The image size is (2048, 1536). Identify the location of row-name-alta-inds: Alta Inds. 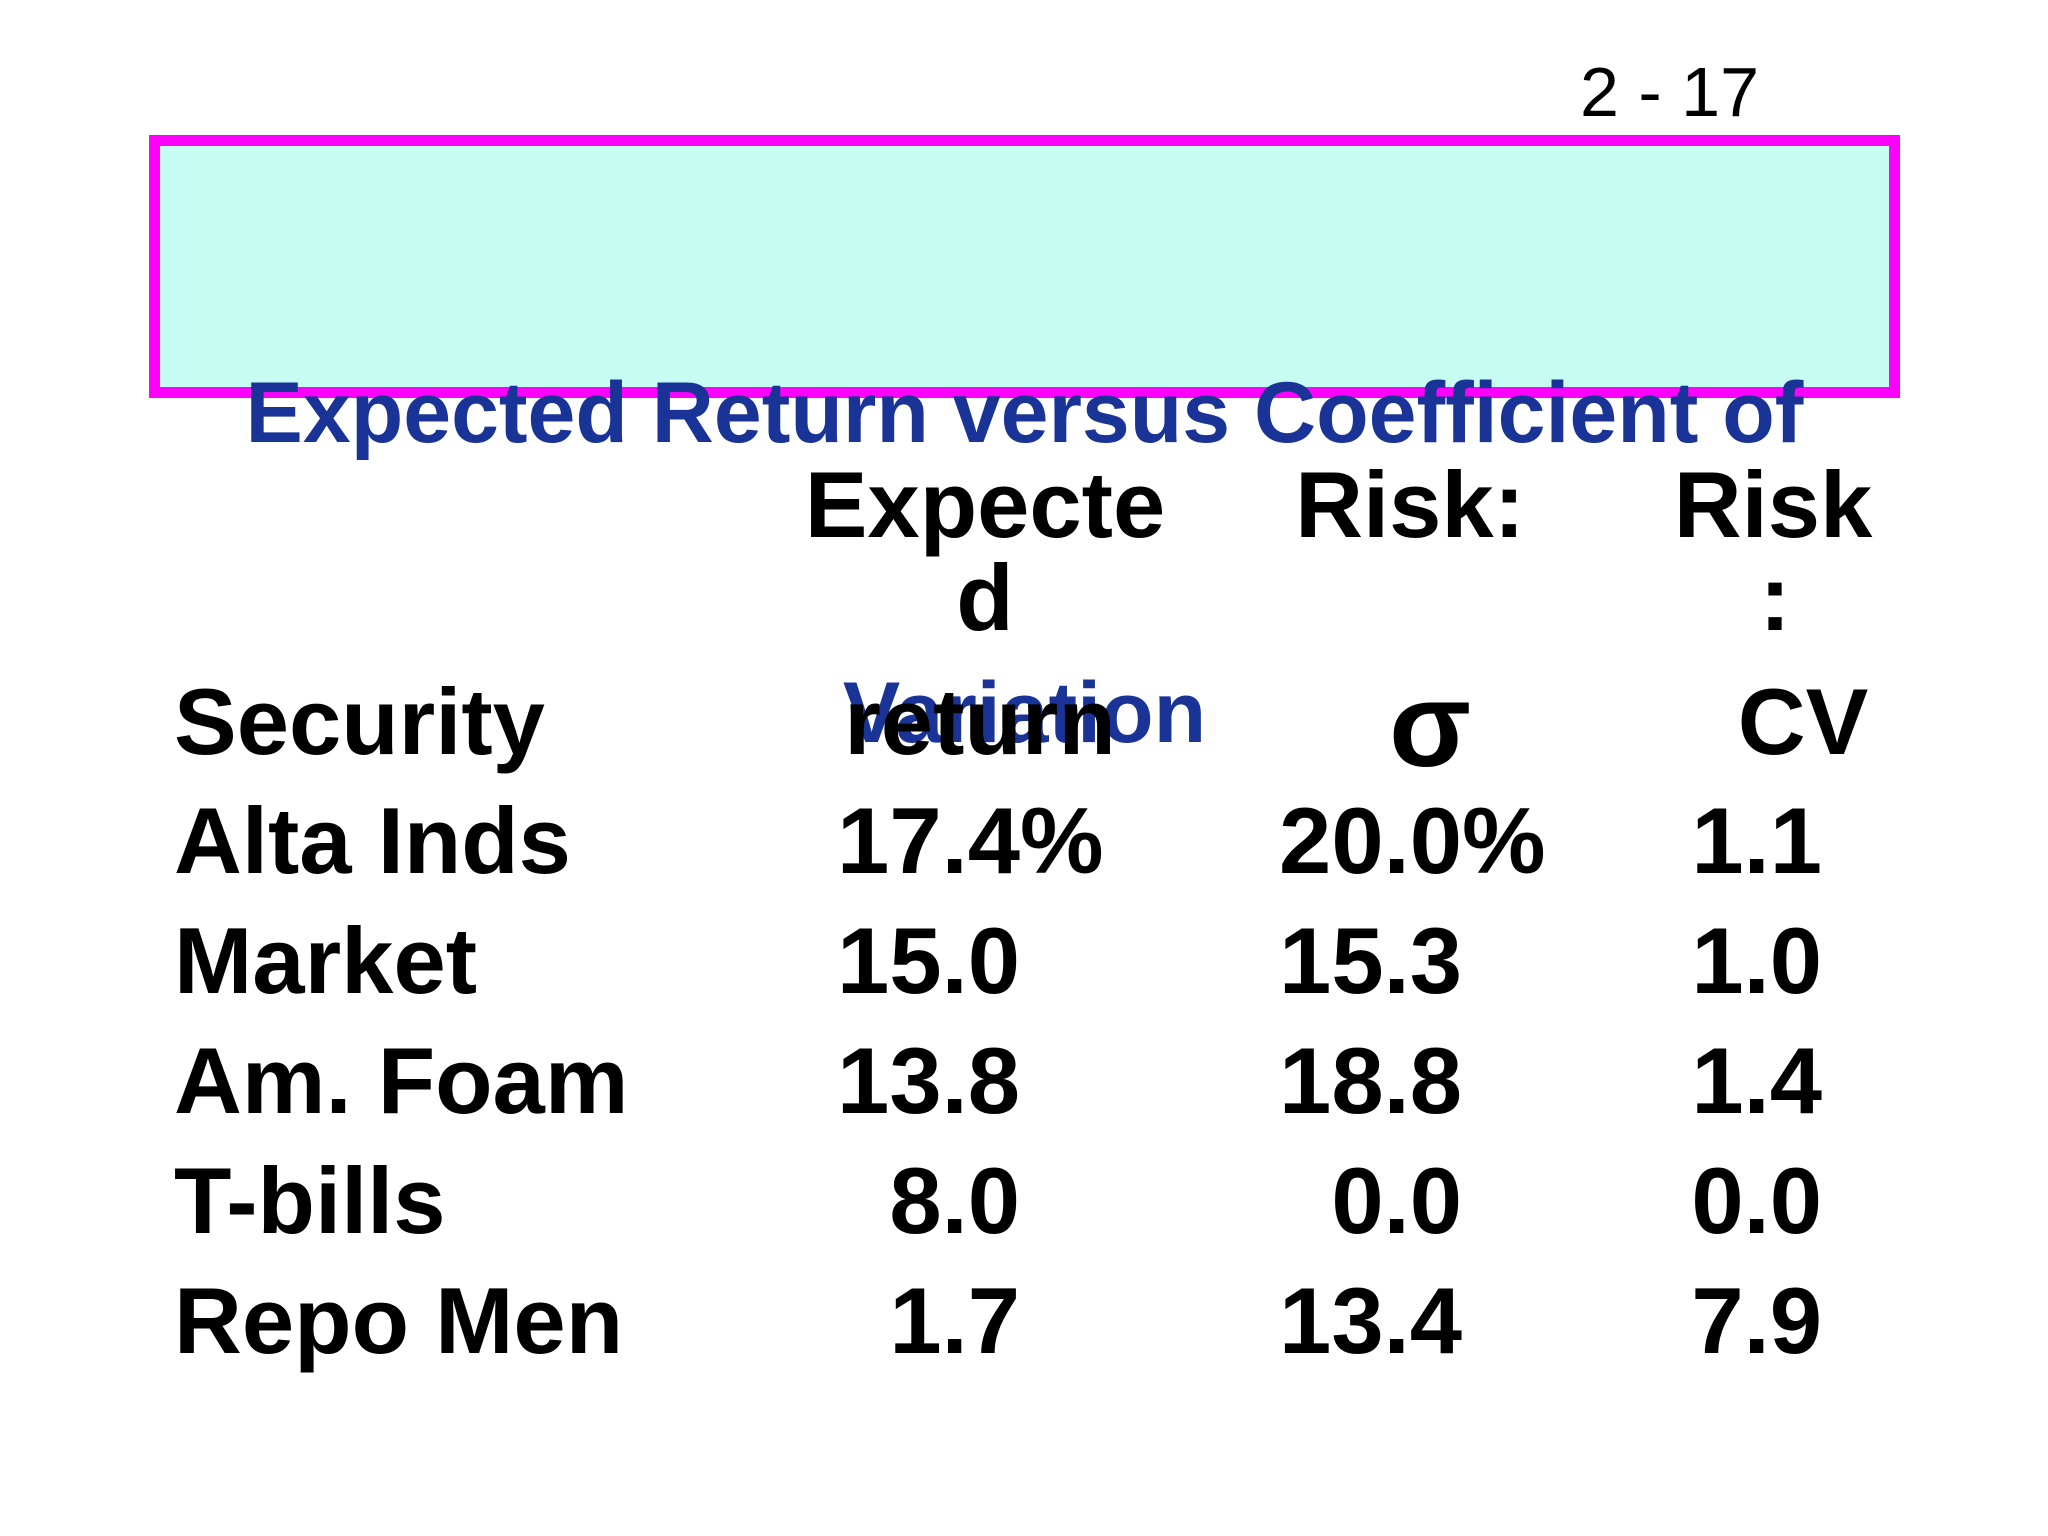
(372, 840).